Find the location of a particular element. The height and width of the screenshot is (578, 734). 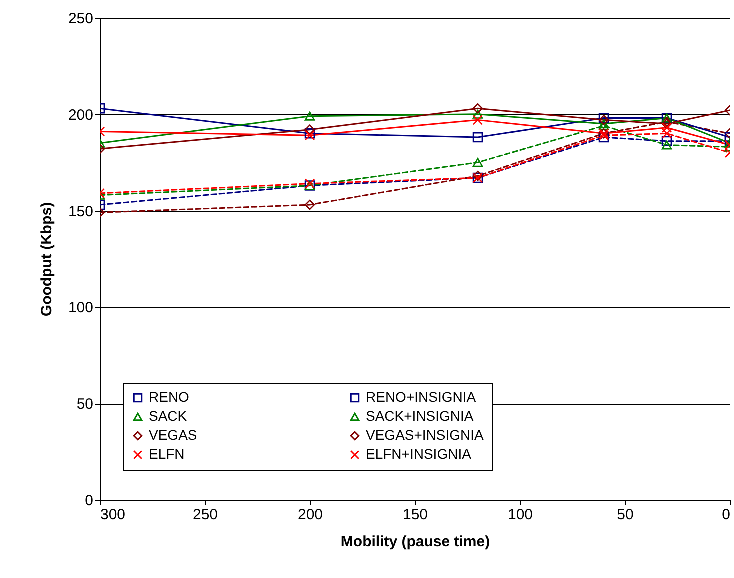

y-tick-label: 0 is located at coordinates (89, 501).